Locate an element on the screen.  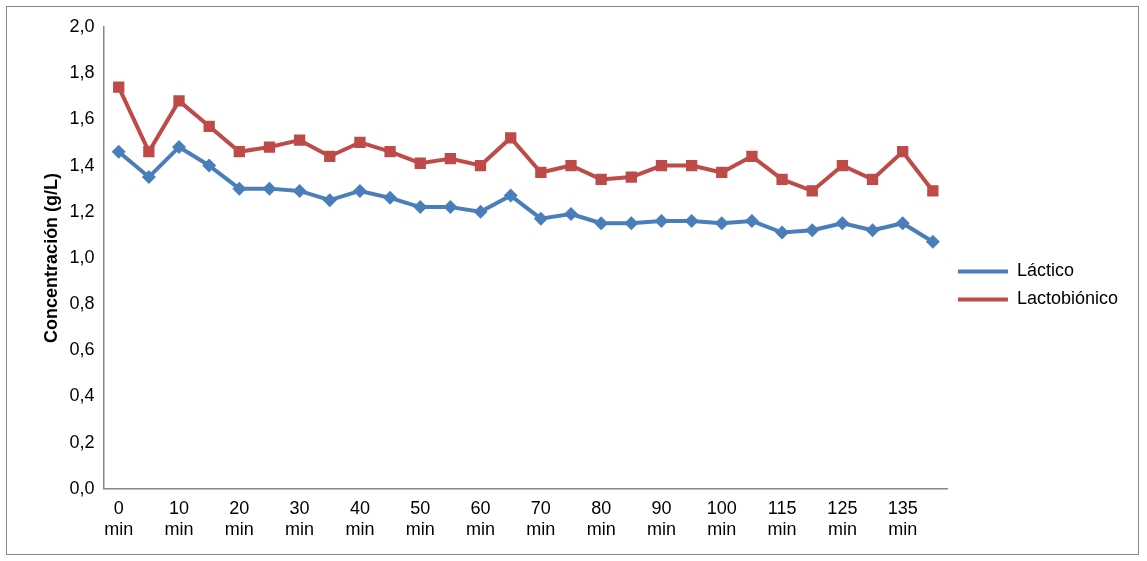
y-tick-label: 1,6 is located at coordinates (82, 118).